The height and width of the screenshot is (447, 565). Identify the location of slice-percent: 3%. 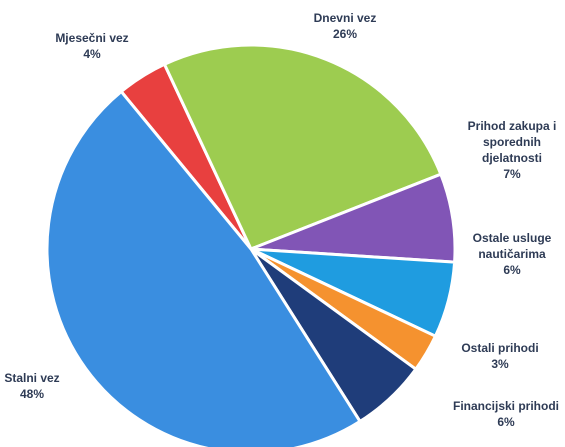
(500, 364).